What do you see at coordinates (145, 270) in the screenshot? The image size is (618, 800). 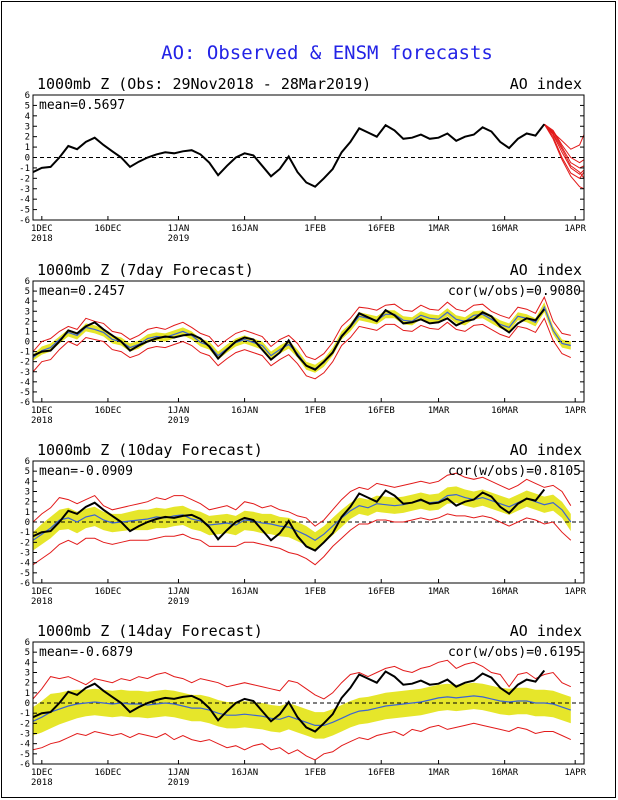 I see `panel-title: 1000mb Z (7day Forecast)` at bounding box center [145, 270].